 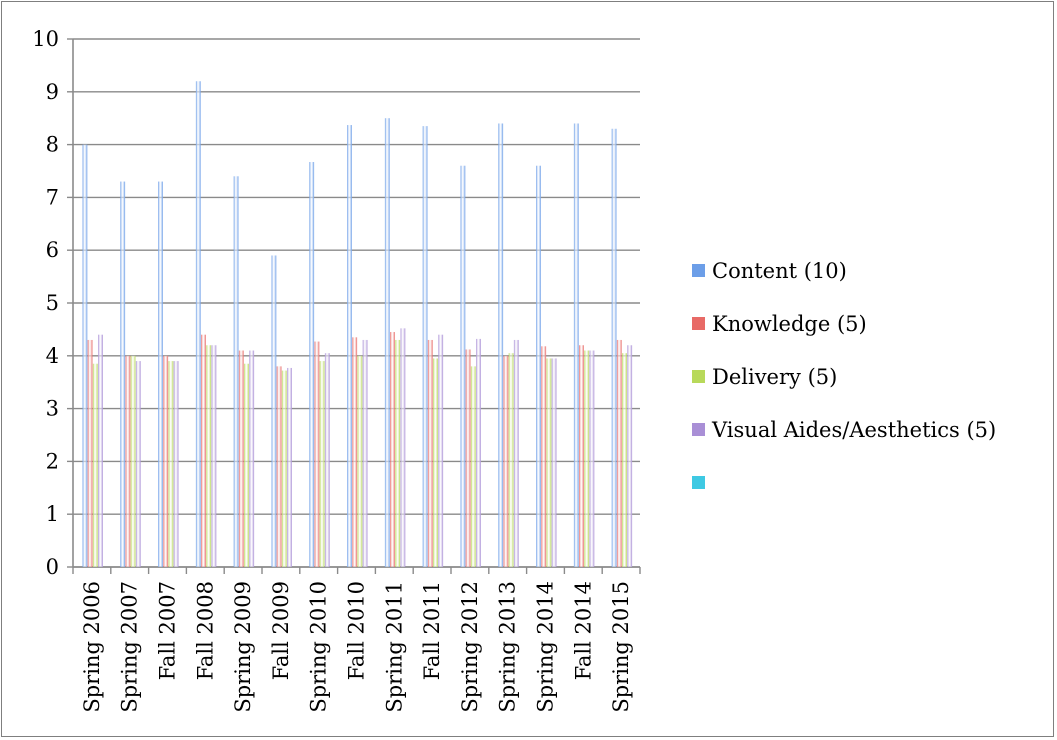 What do you see at coordinates (205, 630) in the screenshot?
I see `x-tick-label-3: Fall 2008` at bounding box center [205, 630].